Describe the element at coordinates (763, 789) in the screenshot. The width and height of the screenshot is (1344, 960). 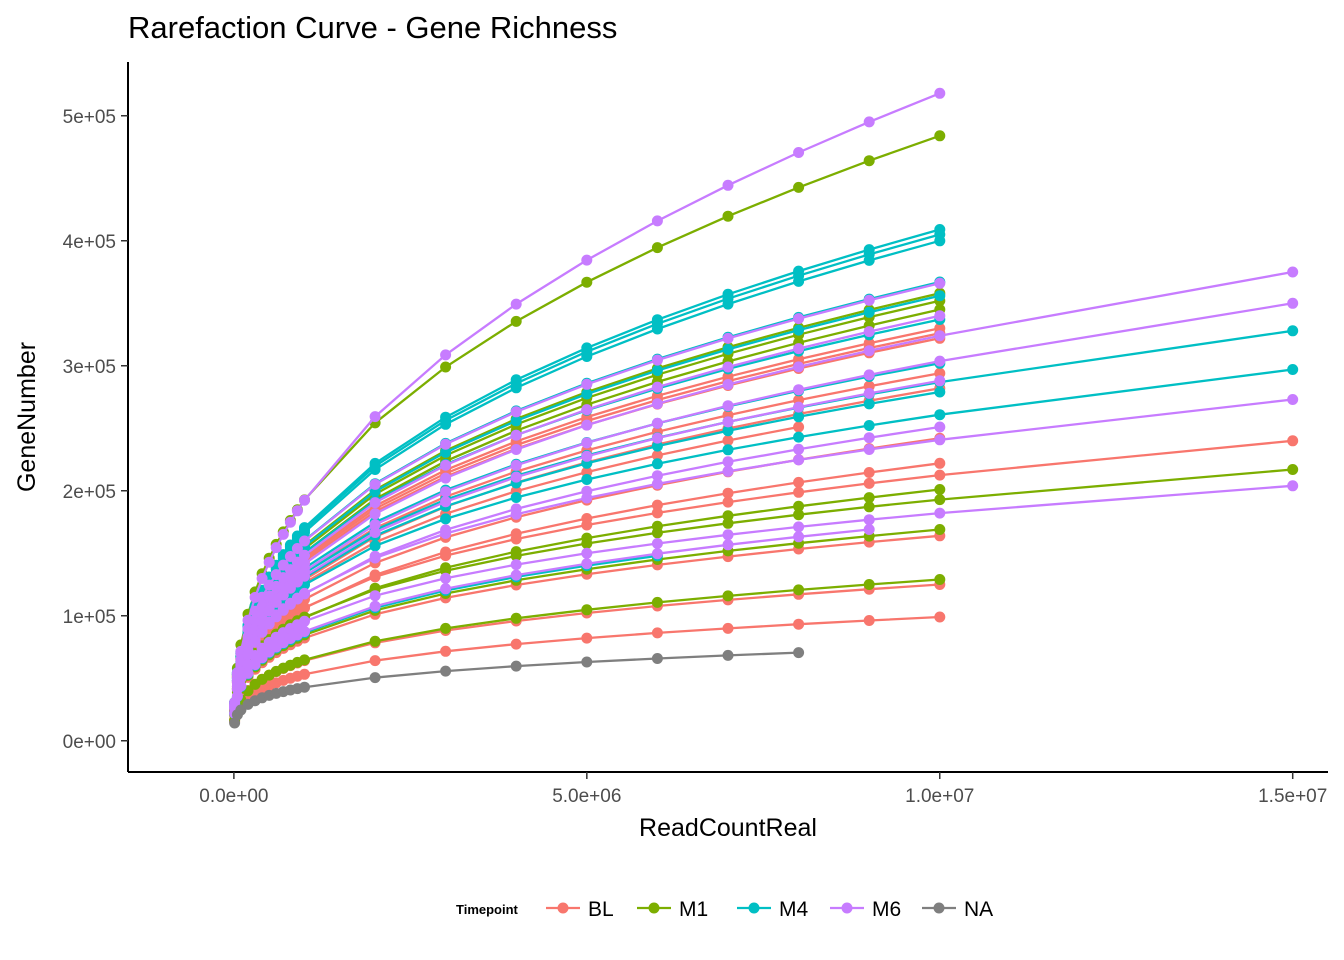
I see `x-ticks: 0.0e+00 5.0e+06 1.0e+07 1.5e+07` at that location.